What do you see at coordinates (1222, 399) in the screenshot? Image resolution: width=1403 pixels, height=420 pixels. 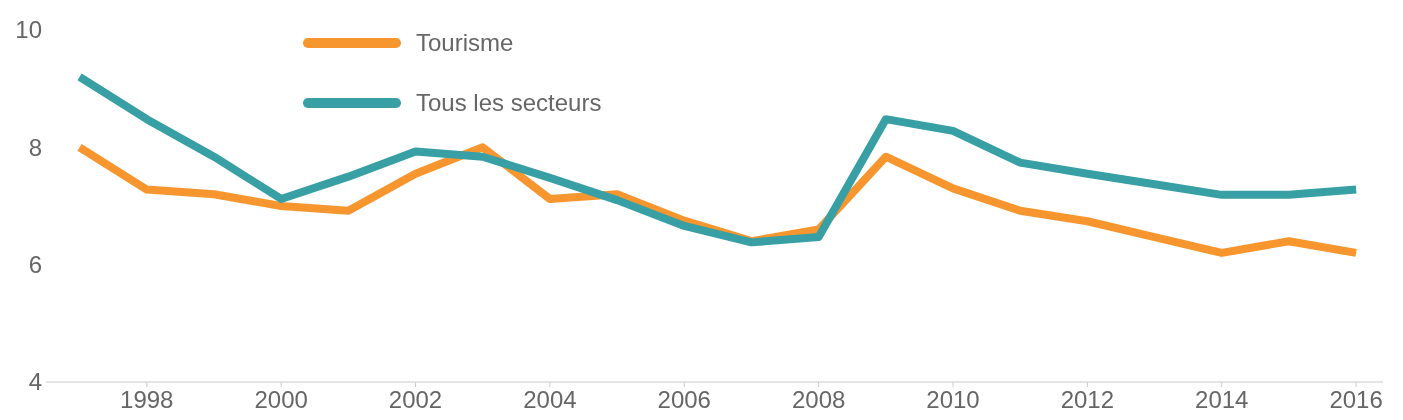 I see `x-tick-label: 2014` at bounding box center [1222, 399].